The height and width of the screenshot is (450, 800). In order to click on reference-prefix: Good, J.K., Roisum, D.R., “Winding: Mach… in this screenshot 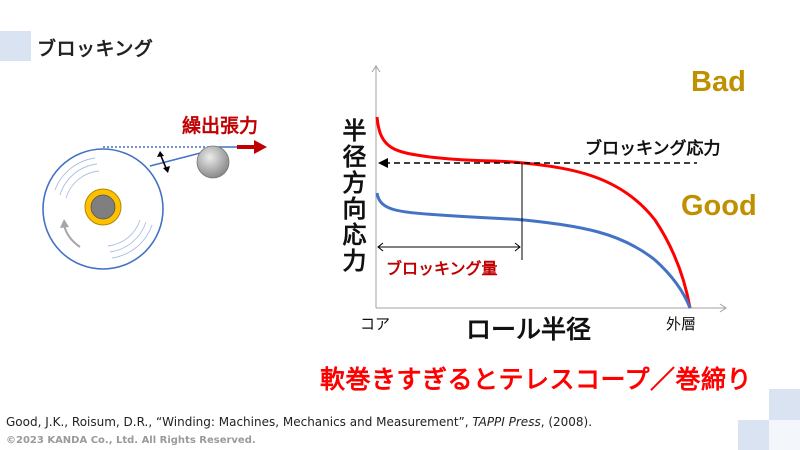, I will do `click(239, 422)`.